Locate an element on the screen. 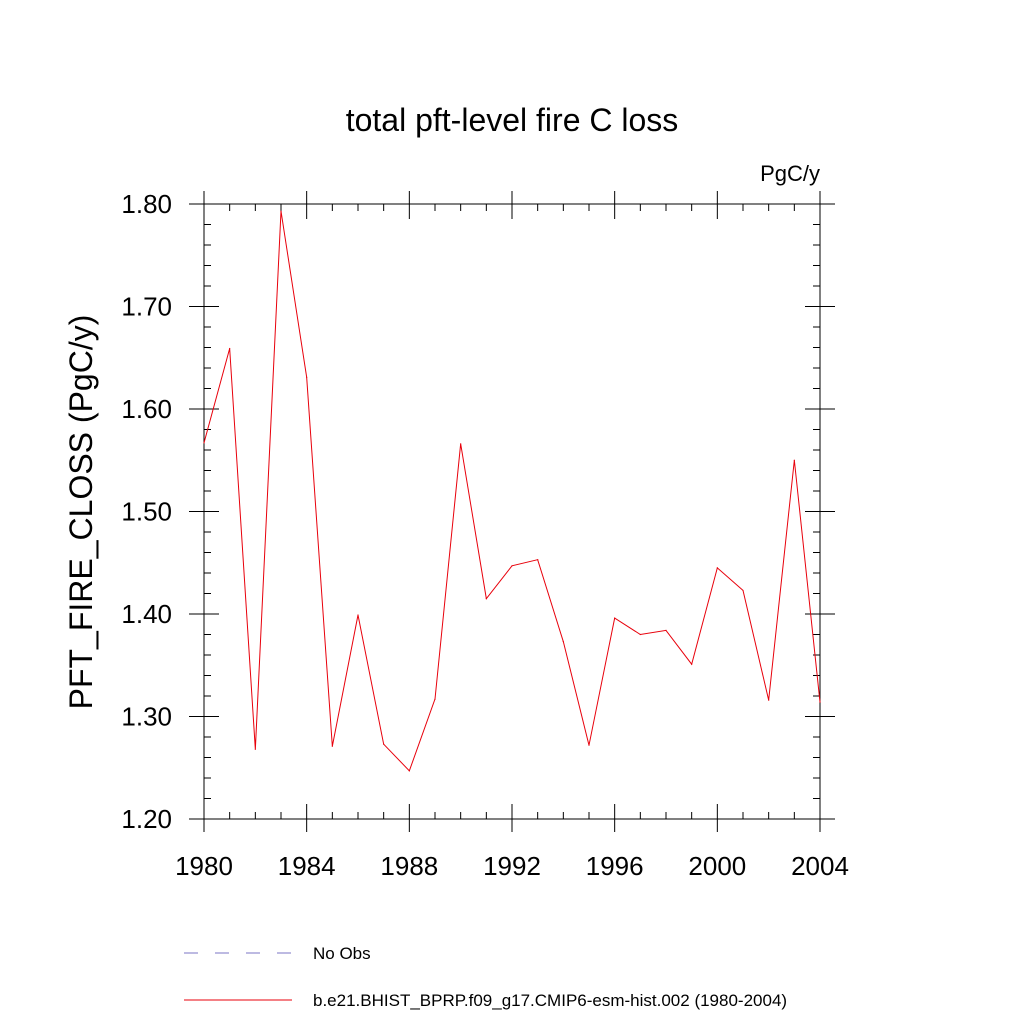 The width and height of the screenshot is (1024, 1024). y-tick-labels: 1.20 1.30 1.40 1.50 1.60 1.70 1.80 is located at coordinates (146, 511).